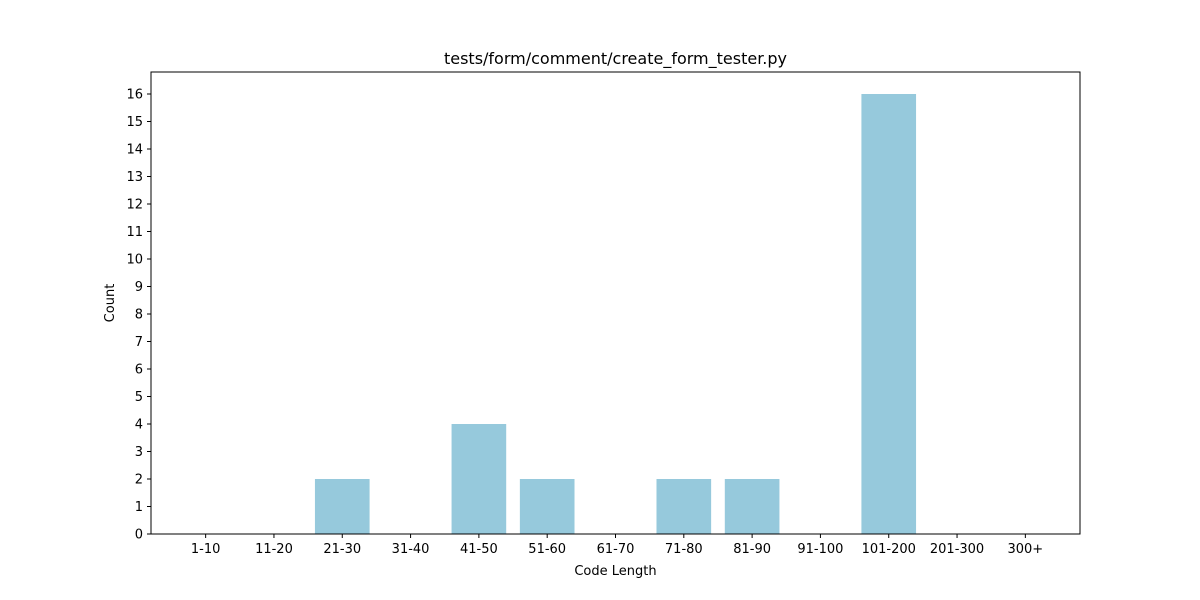  I want to click on x-tick-label: 300+, so click(1025, 549).